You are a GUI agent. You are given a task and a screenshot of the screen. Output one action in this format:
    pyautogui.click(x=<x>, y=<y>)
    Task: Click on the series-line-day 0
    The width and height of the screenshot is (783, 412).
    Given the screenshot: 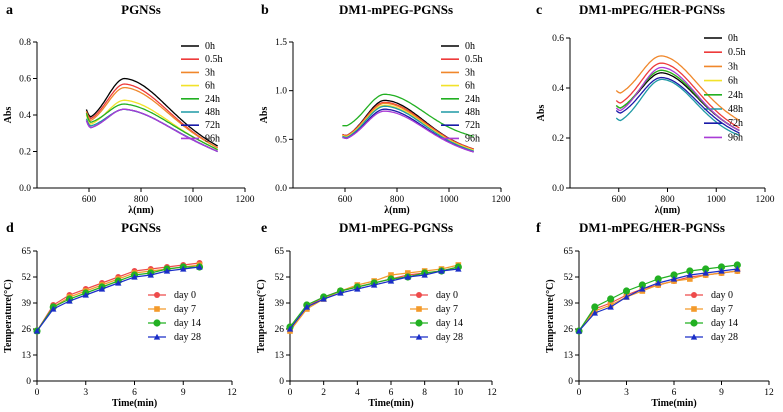 What is the action you would take?
    pyautogui.click(x=374, y=298)
    